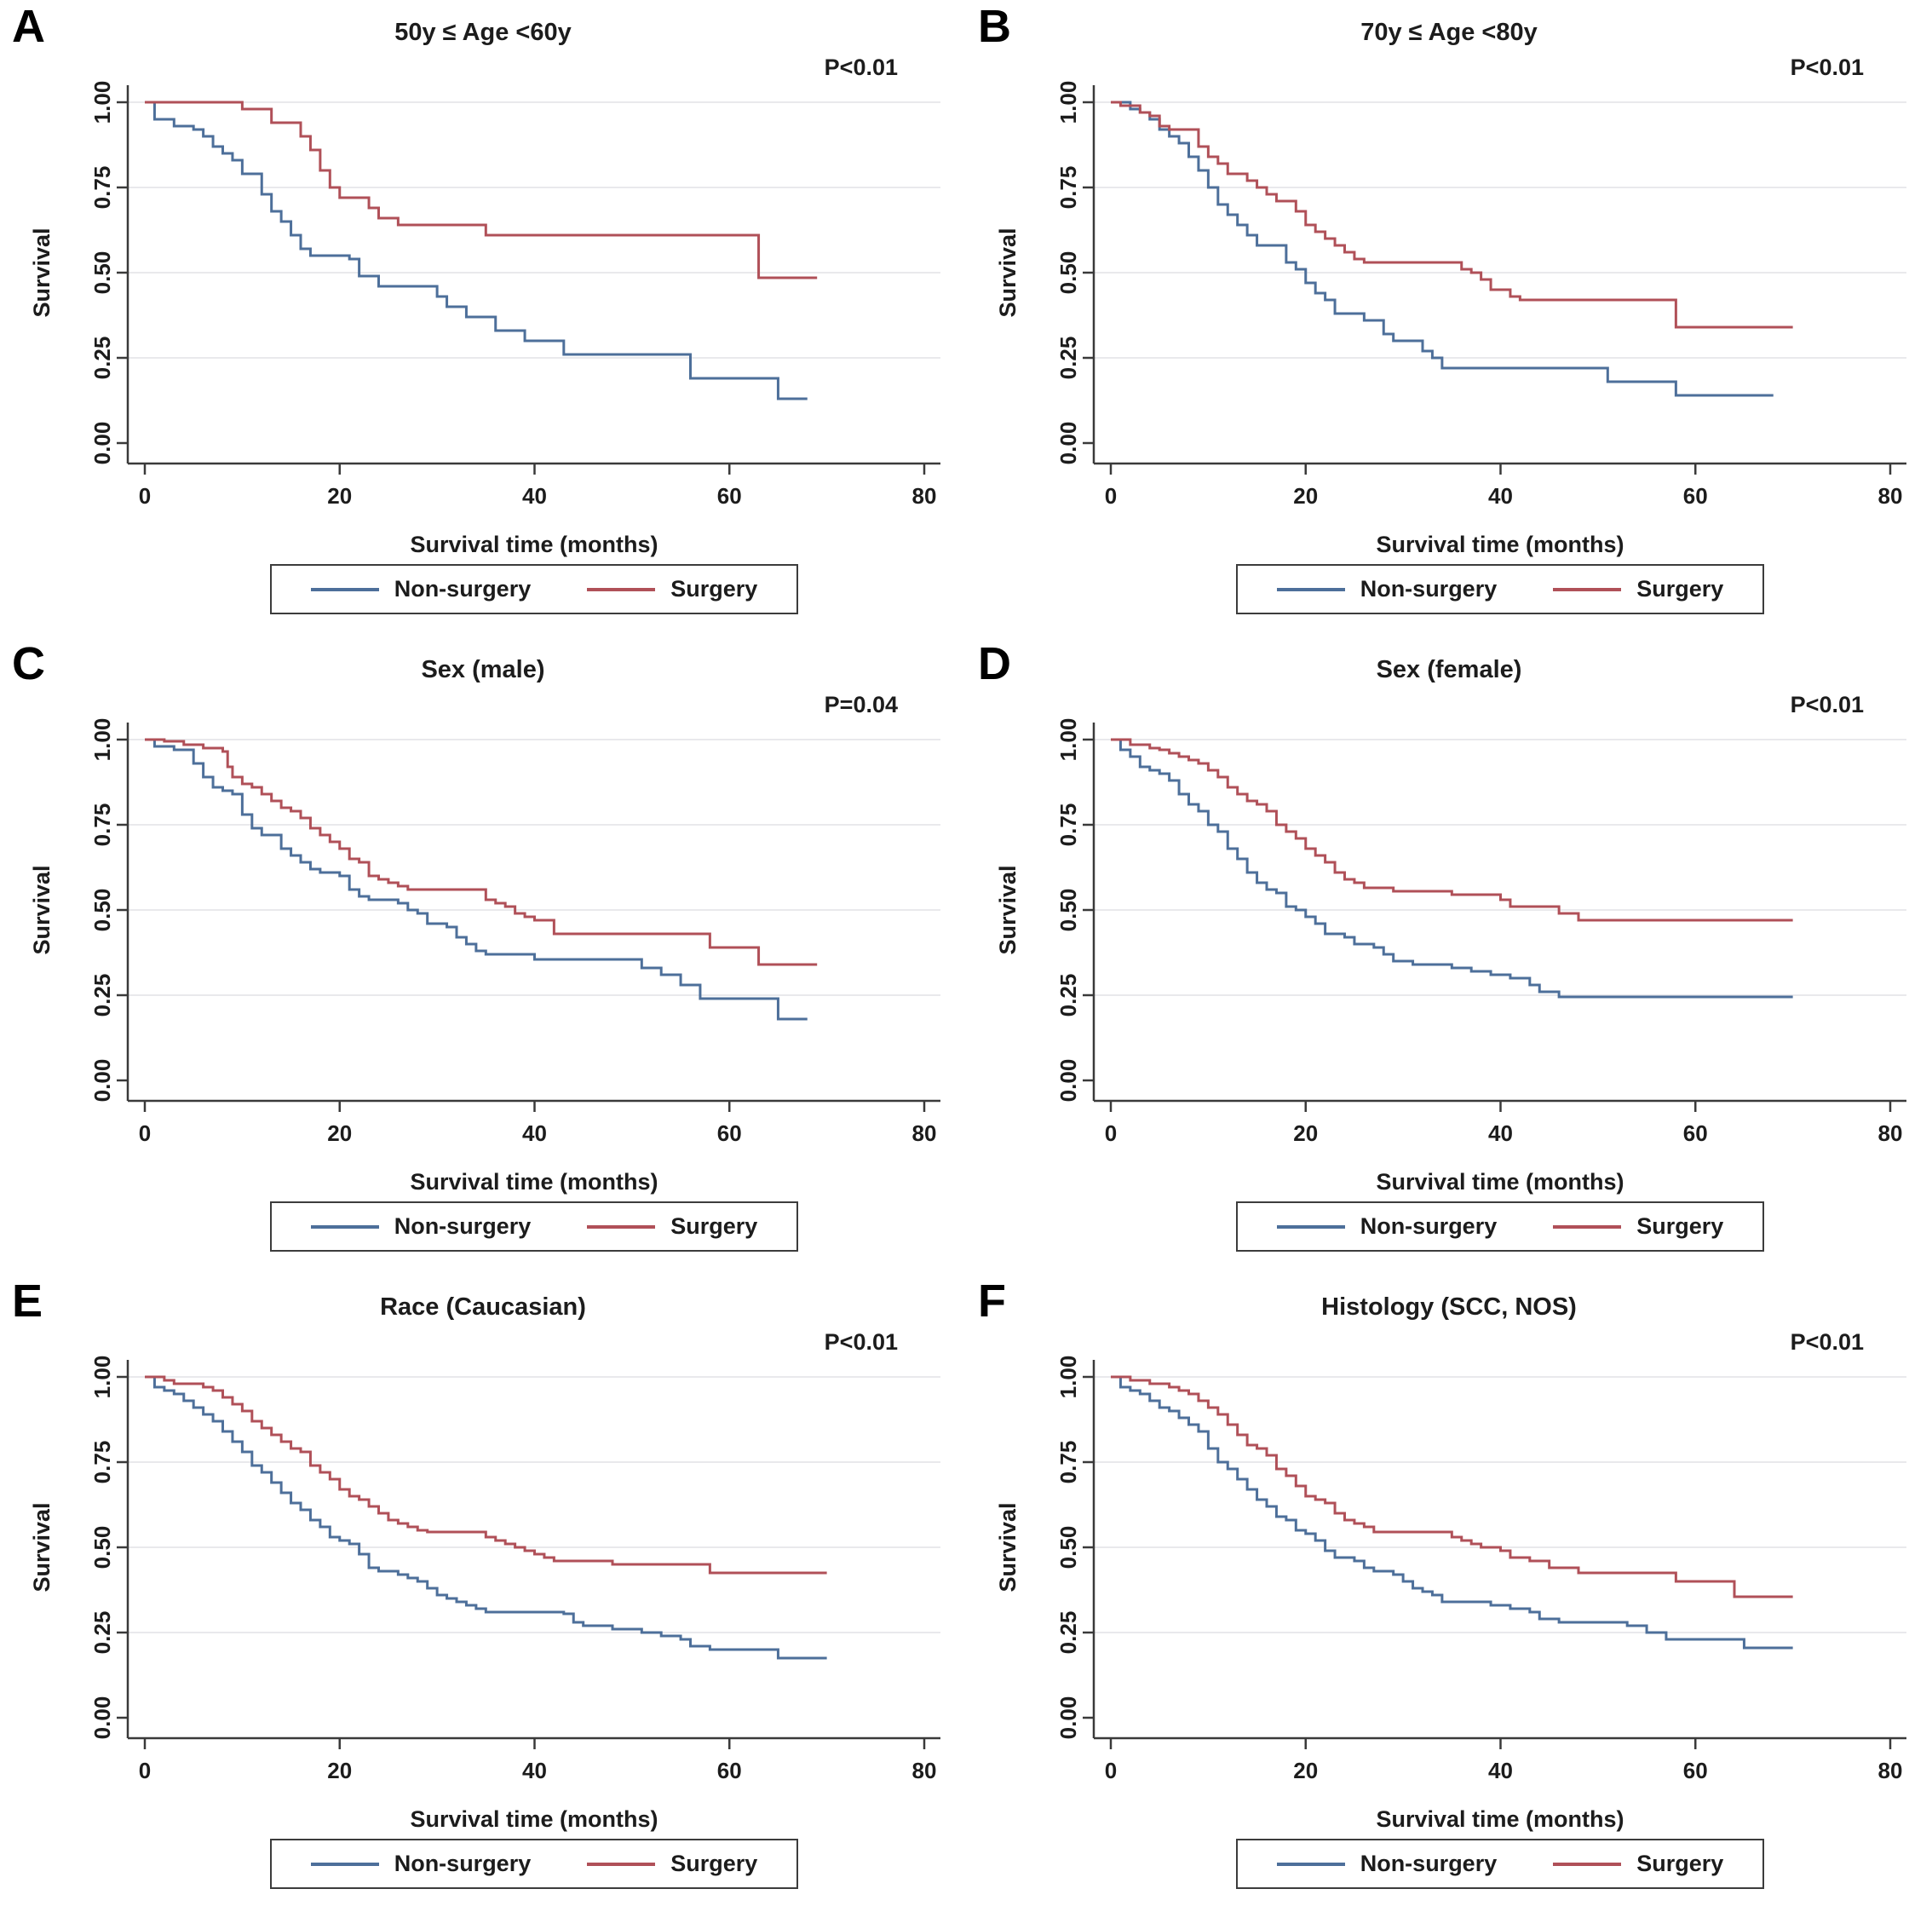 The height and width of the screenshot is (1912, 1932). Describe the element at coordinates (28, 1301) in the screenshot. I see `panel-letter: E` at that location.